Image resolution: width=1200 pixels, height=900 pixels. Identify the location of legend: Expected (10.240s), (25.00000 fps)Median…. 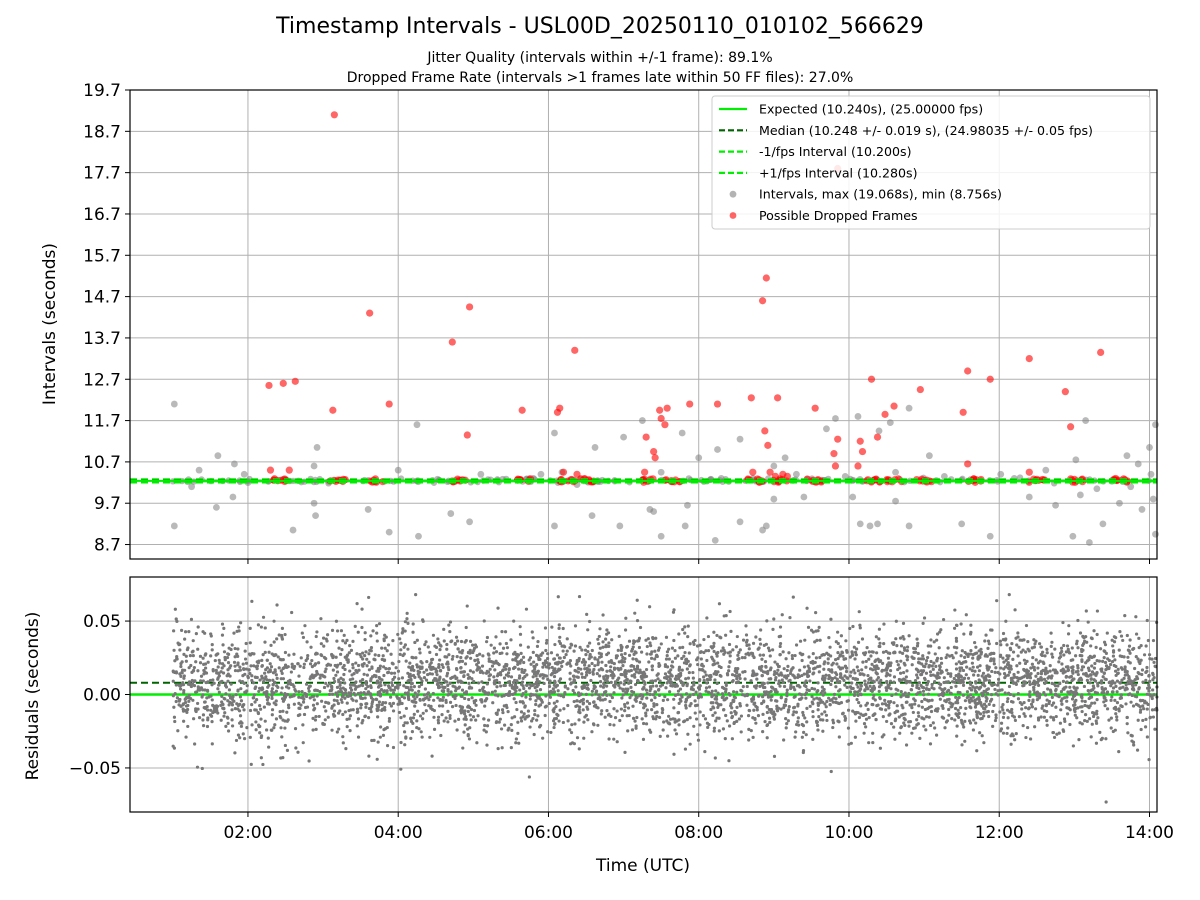
(931, 162).